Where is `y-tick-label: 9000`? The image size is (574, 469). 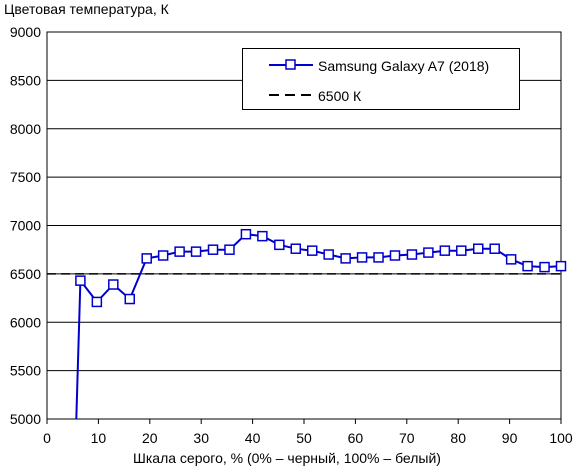
y-tick-label: 9000 is located at coordinates (25, 32).